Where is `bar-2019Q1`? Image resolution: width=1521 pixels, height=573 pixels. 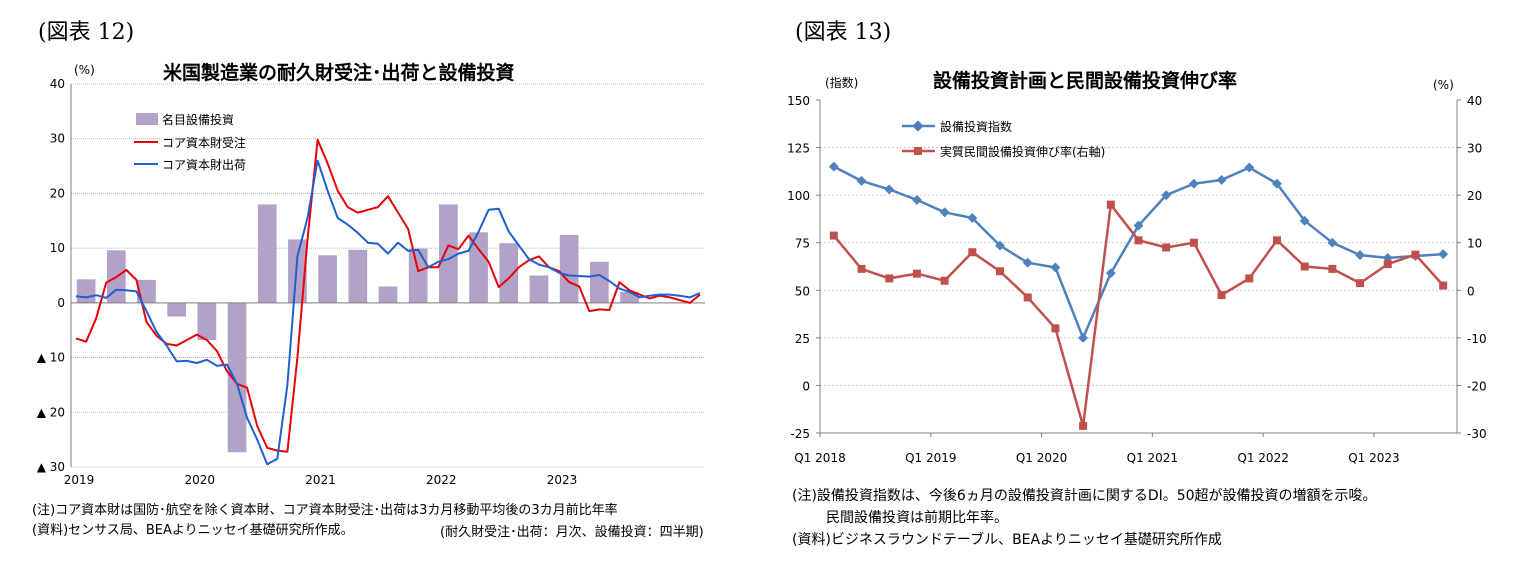
bar-2019Q1 is located at coordinates (86, 291).